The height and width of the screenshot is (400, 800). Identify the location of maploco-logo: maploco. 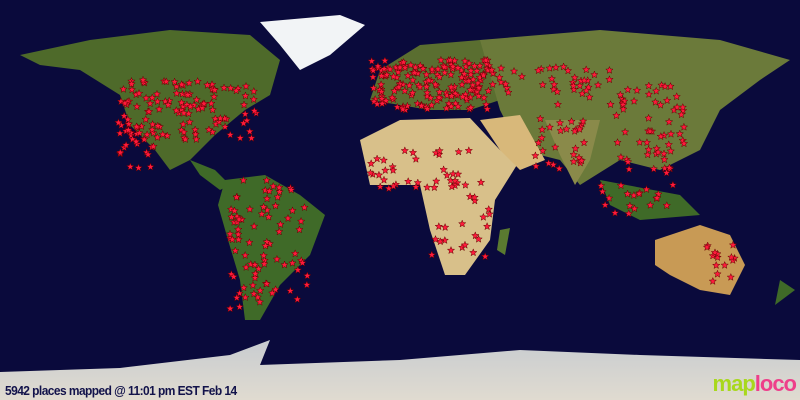
(755, 384).